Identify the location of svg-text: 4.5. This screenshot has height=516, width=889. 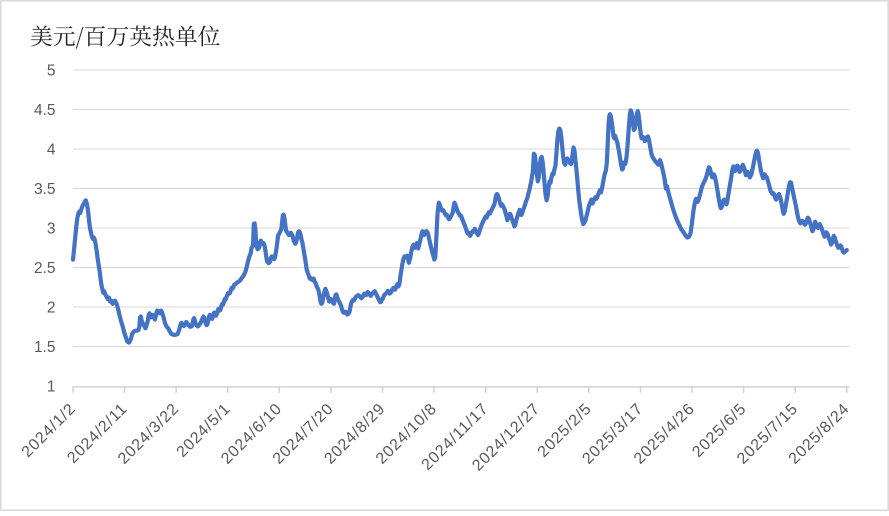
(45, 110).